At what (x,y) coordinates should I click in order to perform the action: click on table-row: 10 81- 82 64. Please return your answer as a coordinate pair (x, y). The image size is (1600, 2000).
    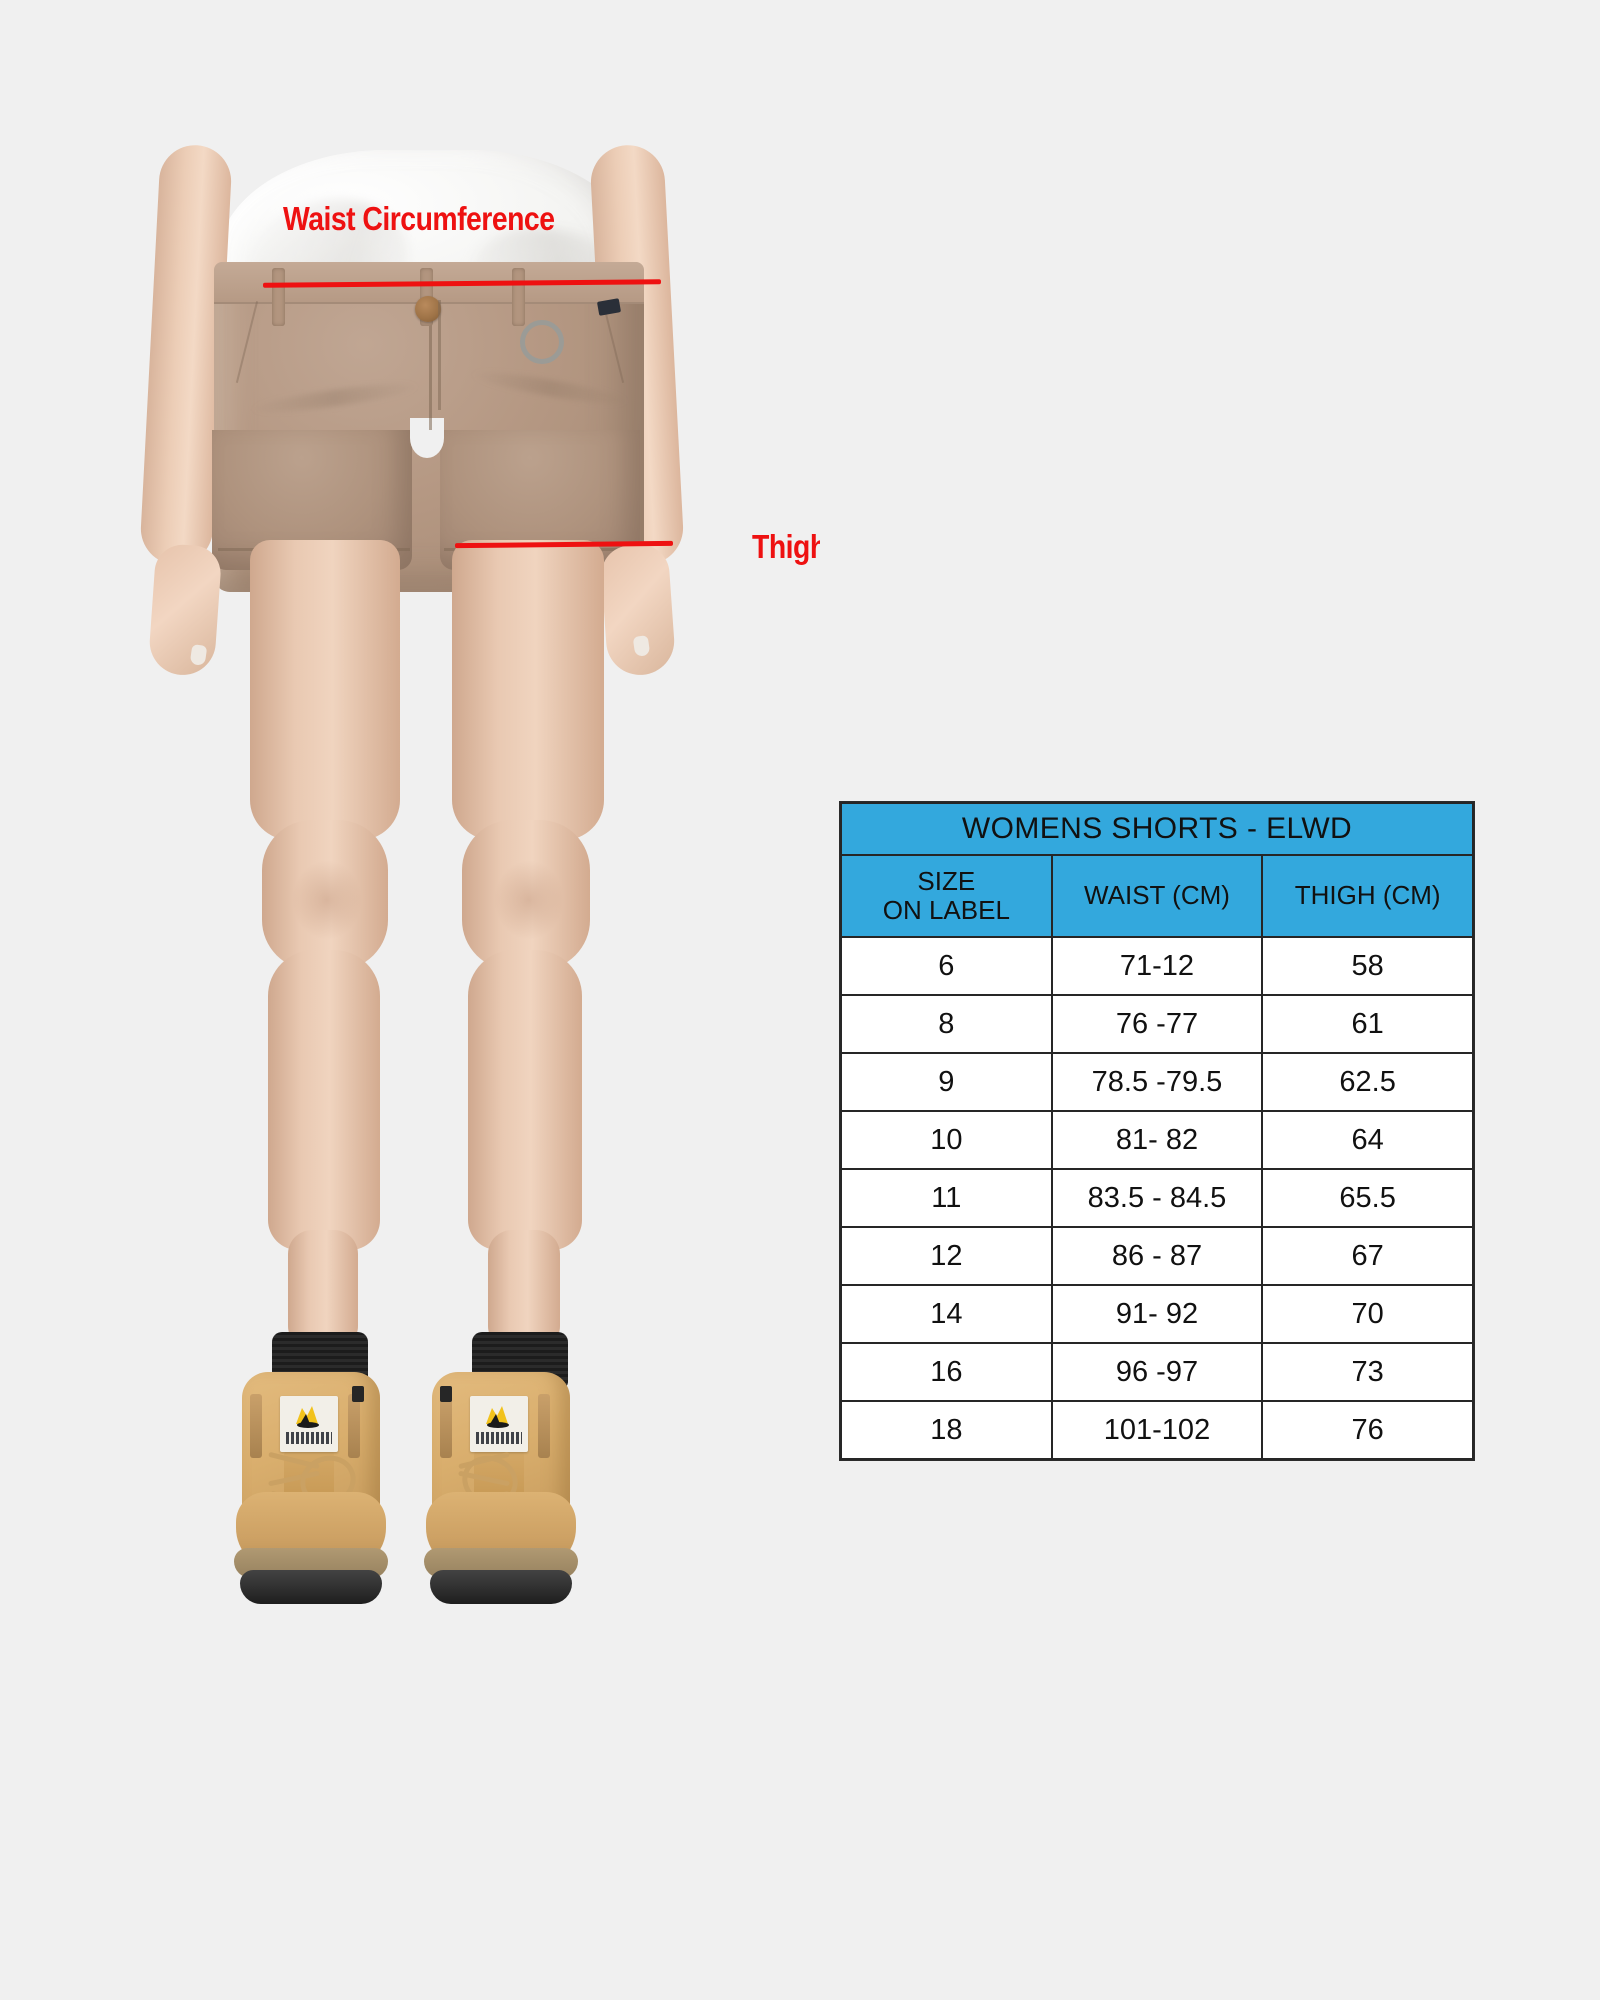
    Looking at the image, I should click on (1157, 1140).